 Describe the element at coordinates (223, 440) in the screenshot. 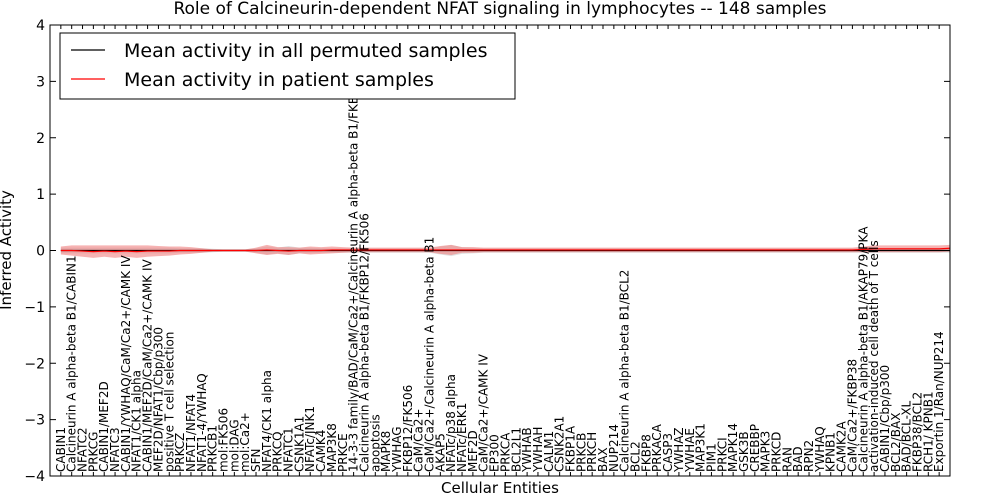

I see `x-tick-label: mol:FK506` at that location.